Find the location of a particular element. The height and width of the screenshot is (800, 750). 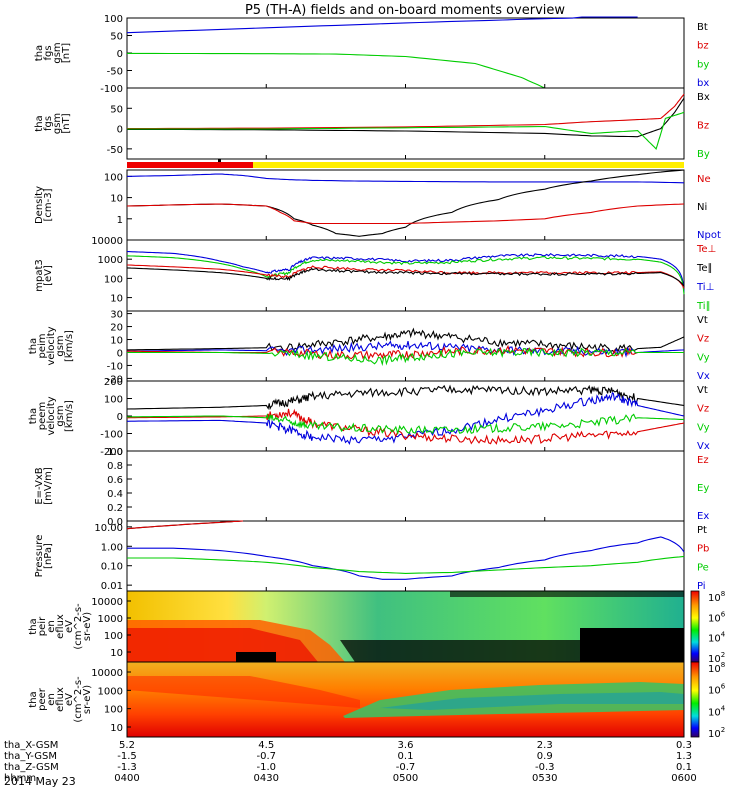

electron-spectrogram-plume-core is located at coordinates (532, 701).